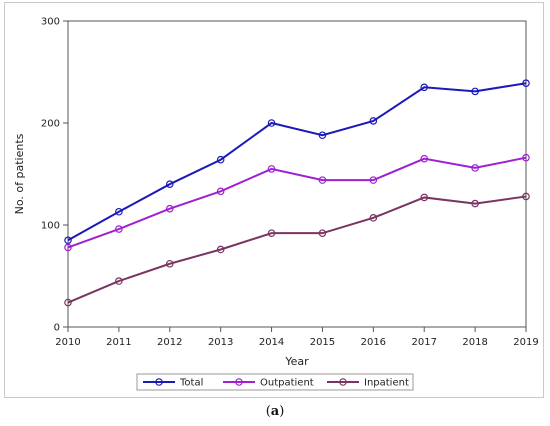  What do you see at coordinates (220, 342) in the screenshot?
I see `x-tick-label: 2013` at bounding box center [220, 342].